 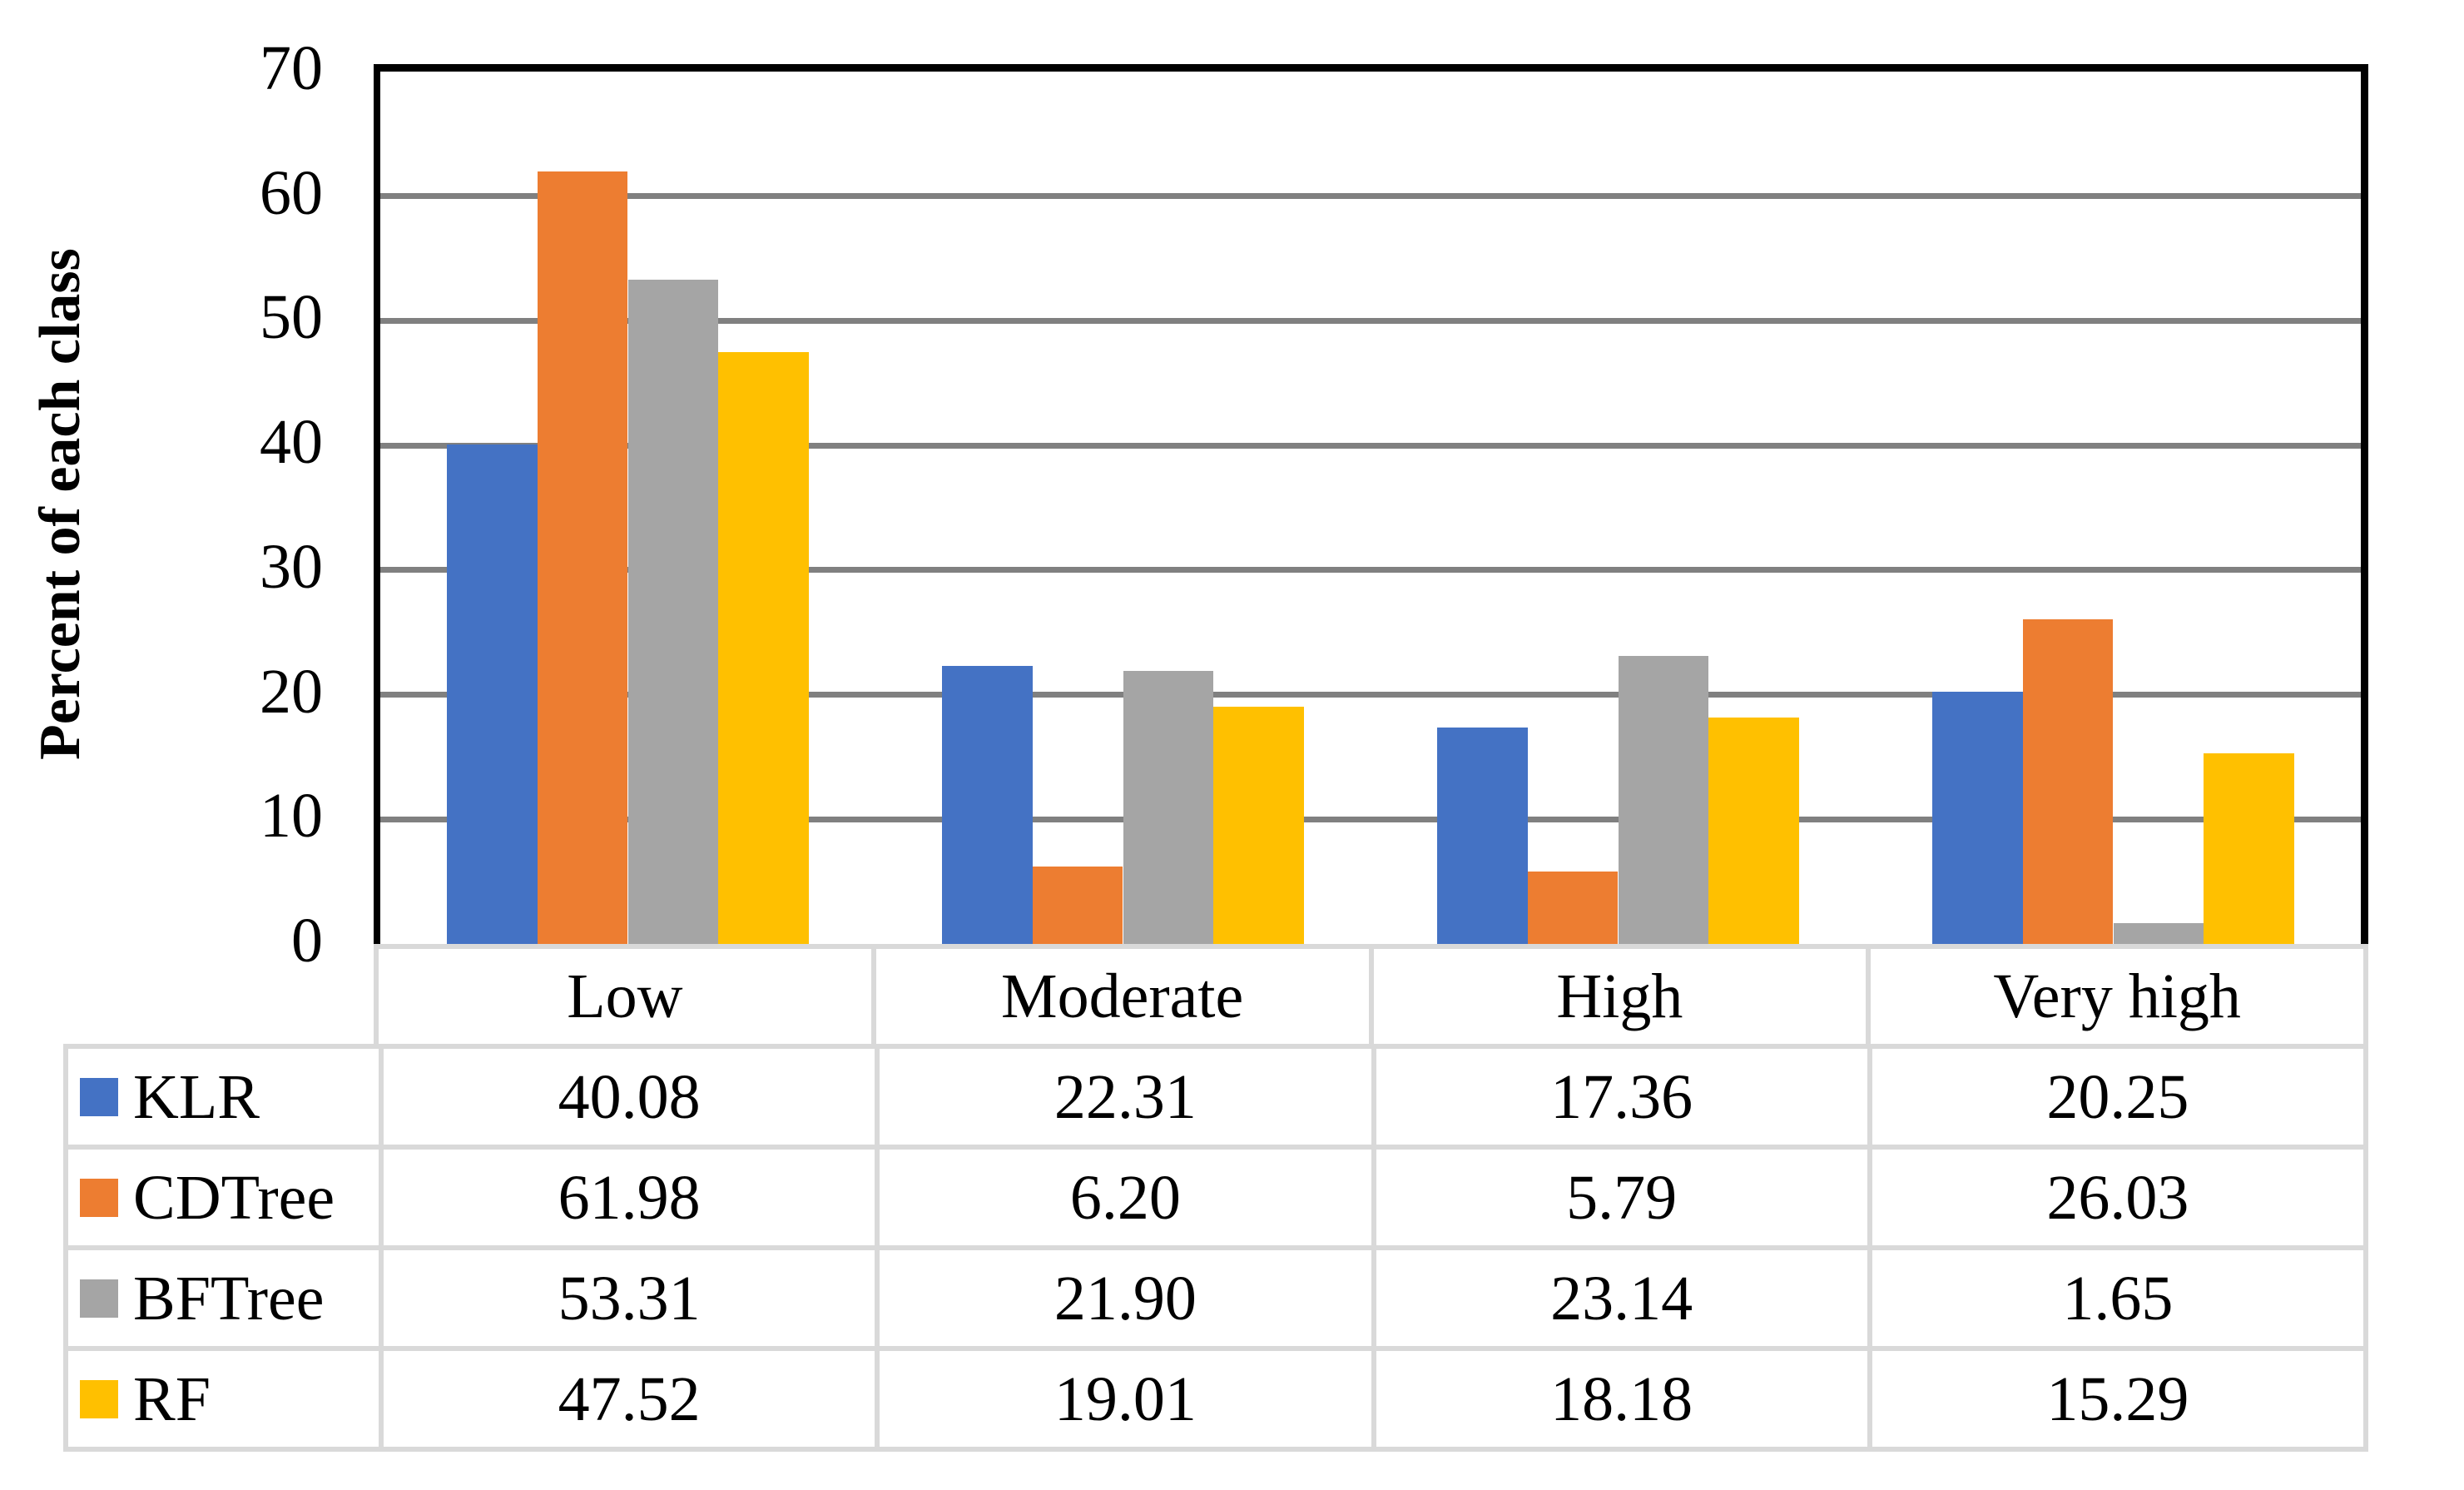 What do you see at coordinates (1125, 1399) in the screenshot?
I see `value-cell-rf-moderate: 19.01` at bounding box center [1125, 1399].